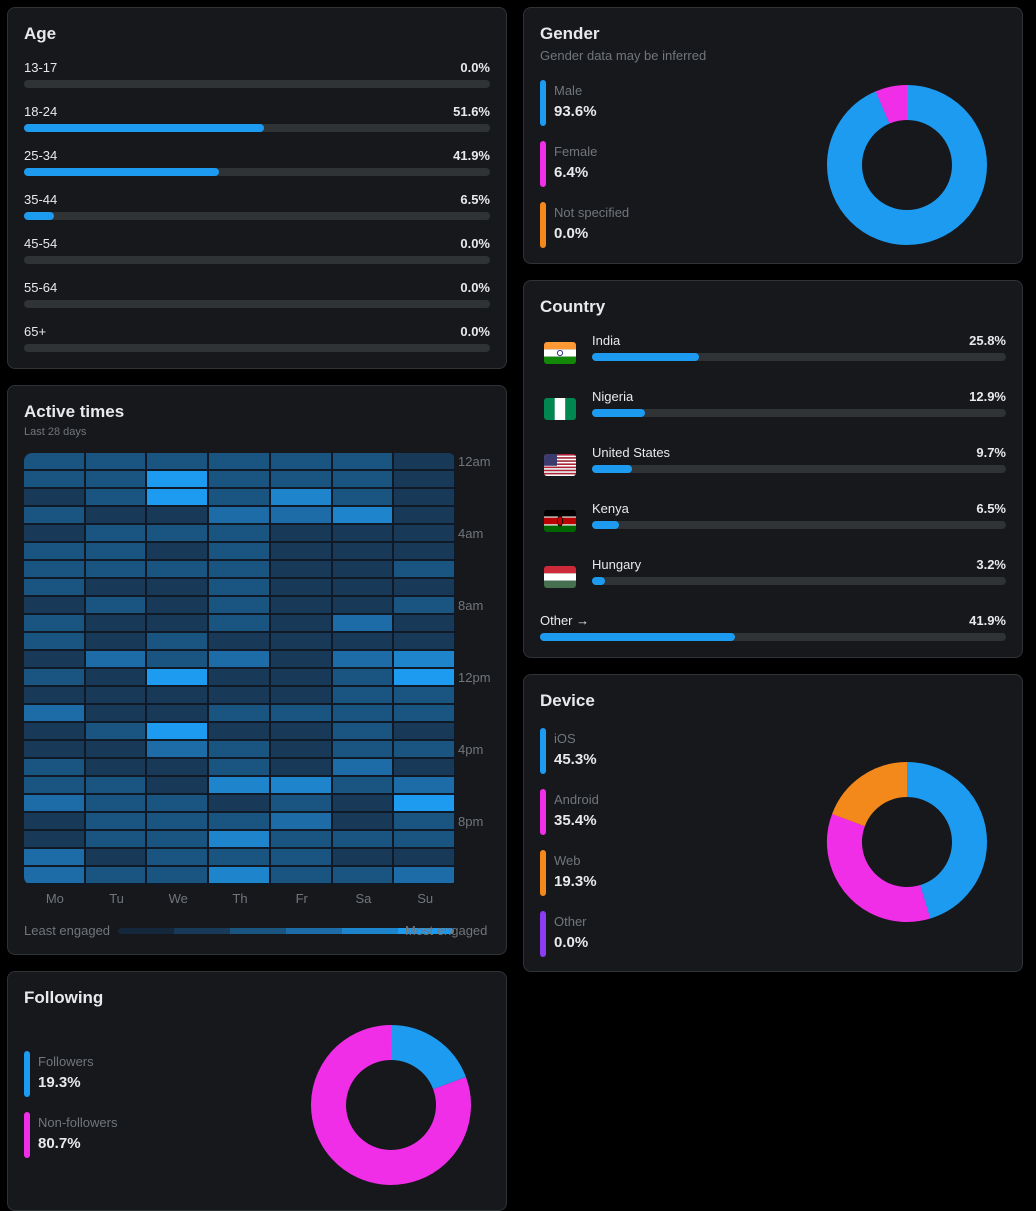 The image size is (1036, 1211). I want to click on age-label: 18-24, so click(41, 111).